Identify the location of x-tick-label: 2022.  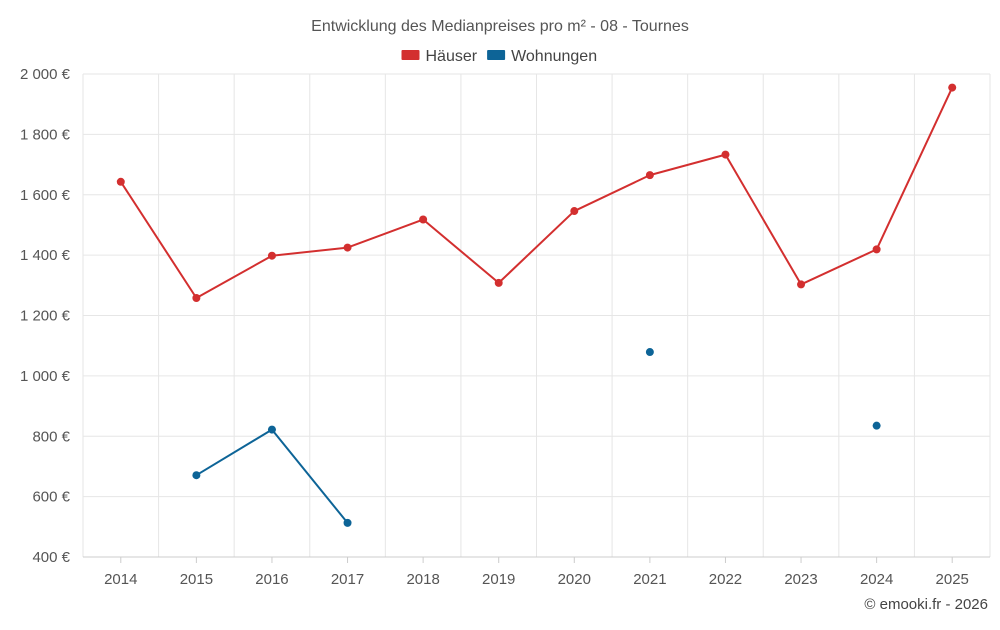
(725, 579).